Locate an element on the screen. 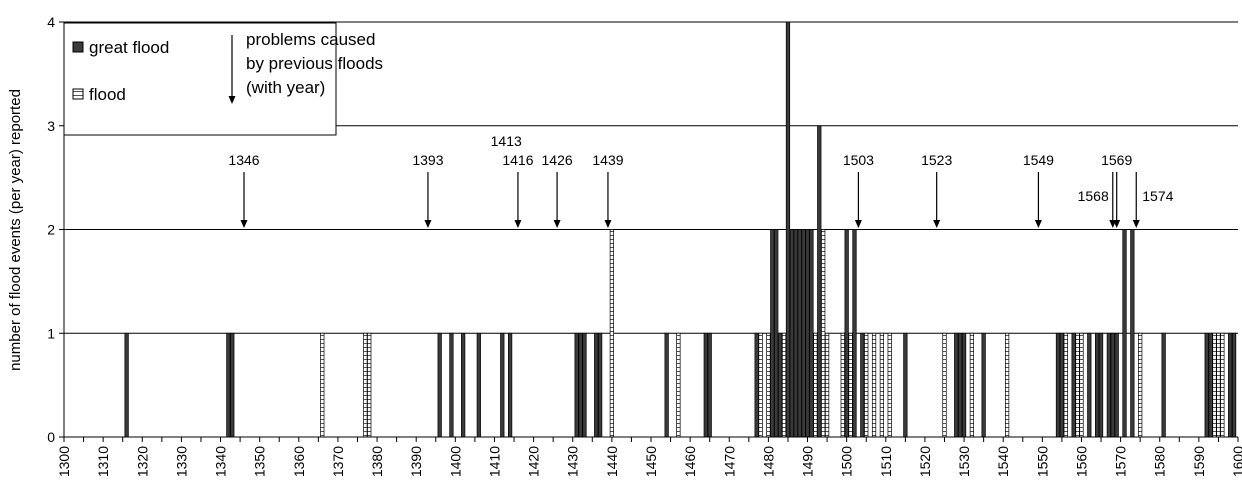 The width and height of the screenshot is (1242, 490). legend-great-flood-label: great flood is located at coordinates (129, 47).